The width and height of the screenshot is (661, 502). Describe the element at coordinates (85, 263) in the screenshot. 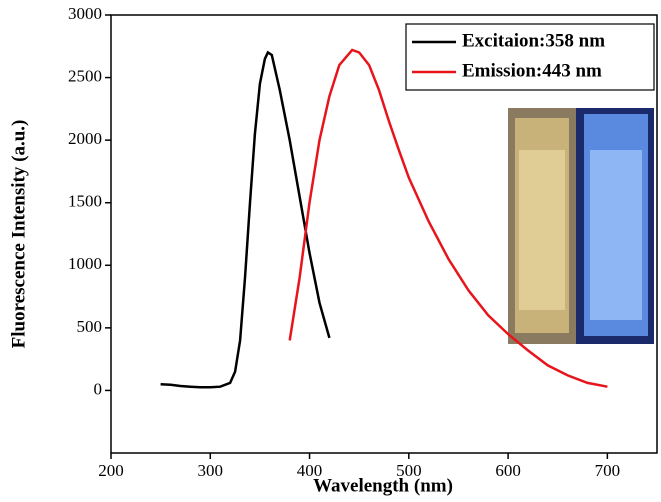

I see `y-tick-label: 1000` at that location.